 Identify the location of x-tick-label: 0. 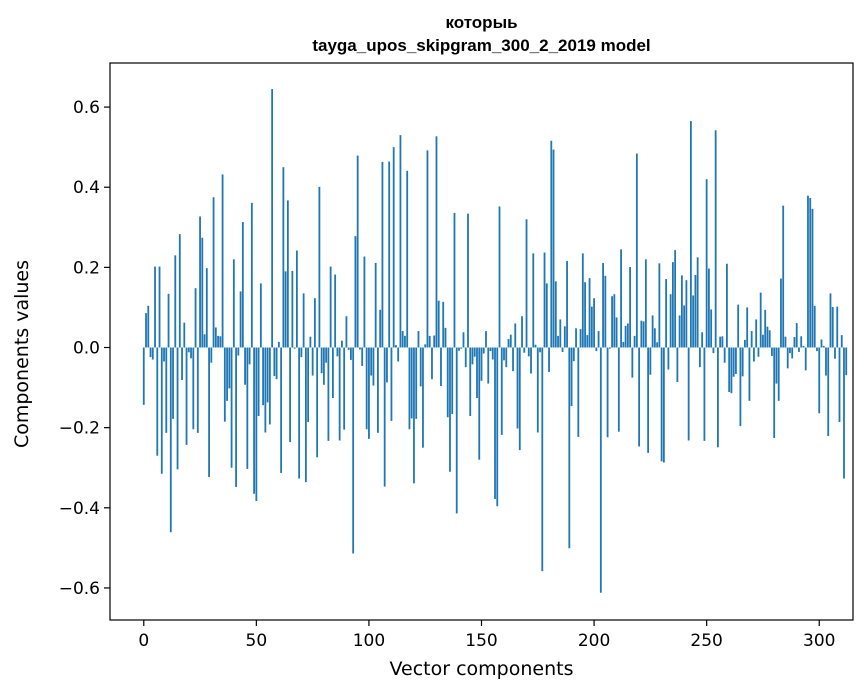
(143, 641).